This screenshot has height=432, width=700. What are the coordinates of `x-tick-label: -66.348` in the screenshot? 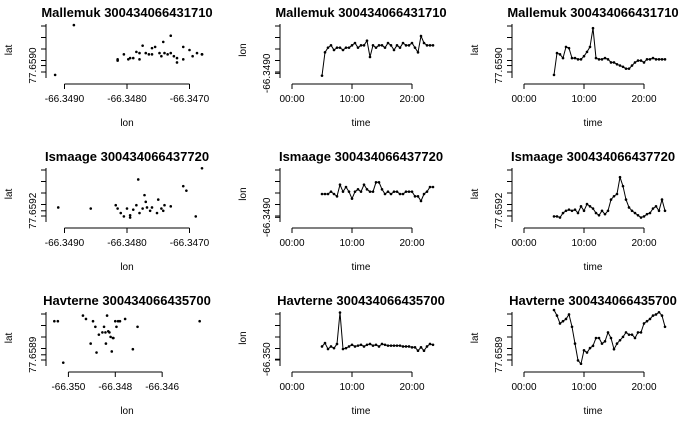 It's located at (115, 387).